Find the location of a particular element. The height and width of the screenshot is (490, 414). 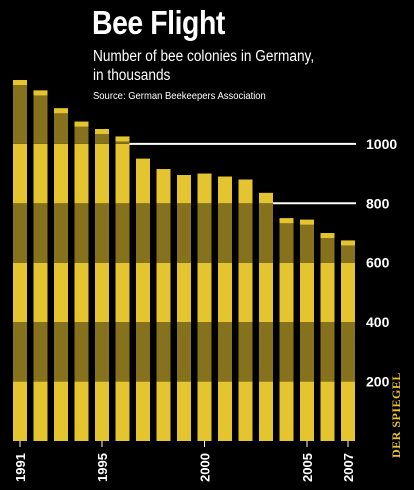

bar-2003 is located at coordinates (266, 316).